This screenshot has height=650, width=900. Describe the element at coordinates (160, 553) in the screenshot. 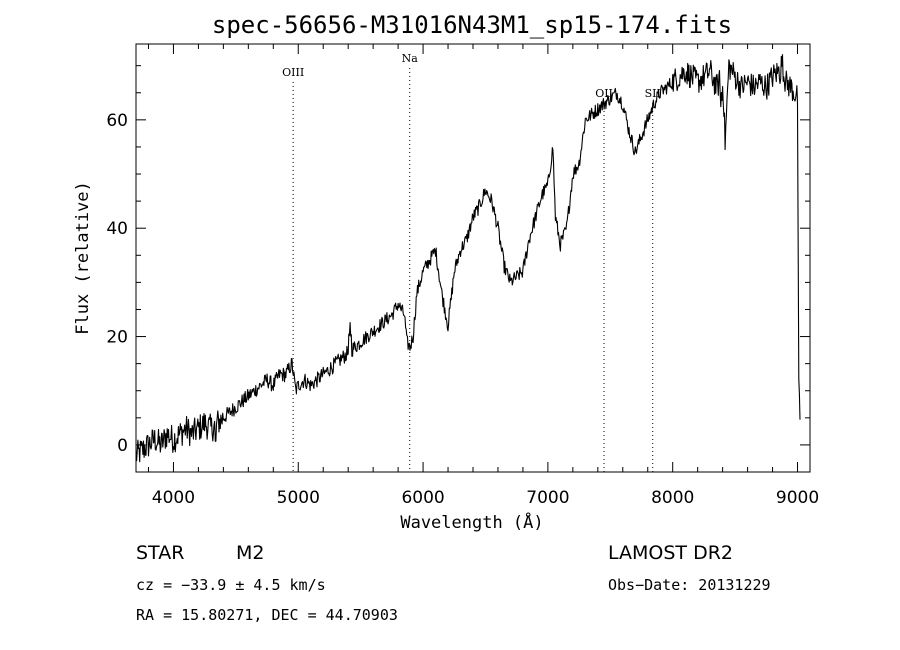

I see `object-class: STAR` at that location.